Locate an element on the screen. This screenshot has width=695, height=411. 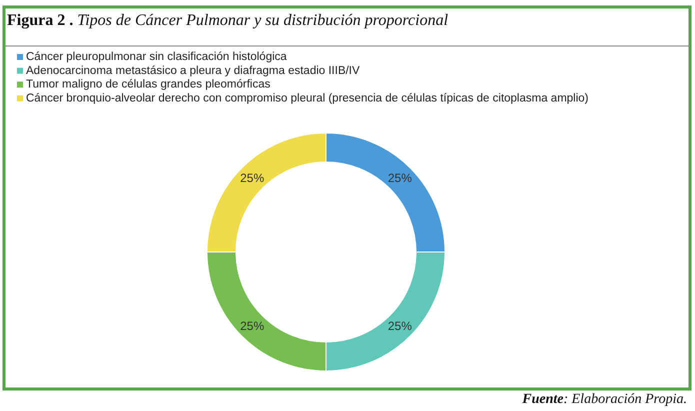
source-note: Fuente: Elaboración Propia. is located at coordinates (604, 399).